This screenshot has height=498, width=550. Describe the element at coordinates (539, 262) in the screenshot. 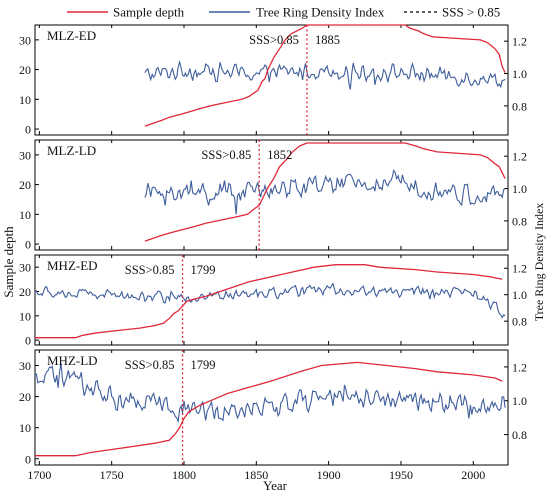

I see `y-right-axis-title: Tree Ring Density Index` at that location.